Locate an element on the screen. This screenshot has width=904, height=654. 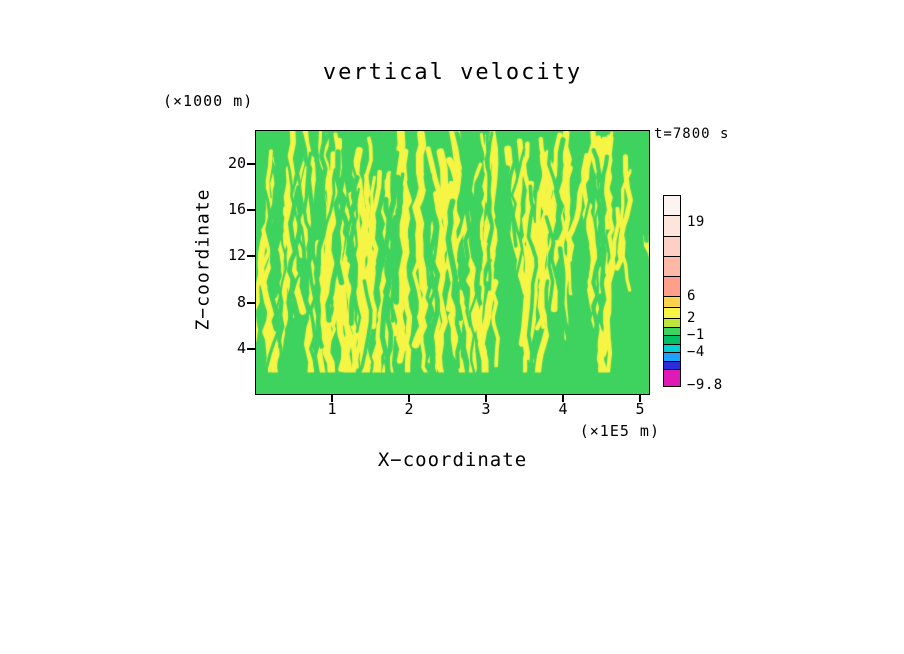
colorbar-tick-label: 19 is located at coordinates (696, 222).